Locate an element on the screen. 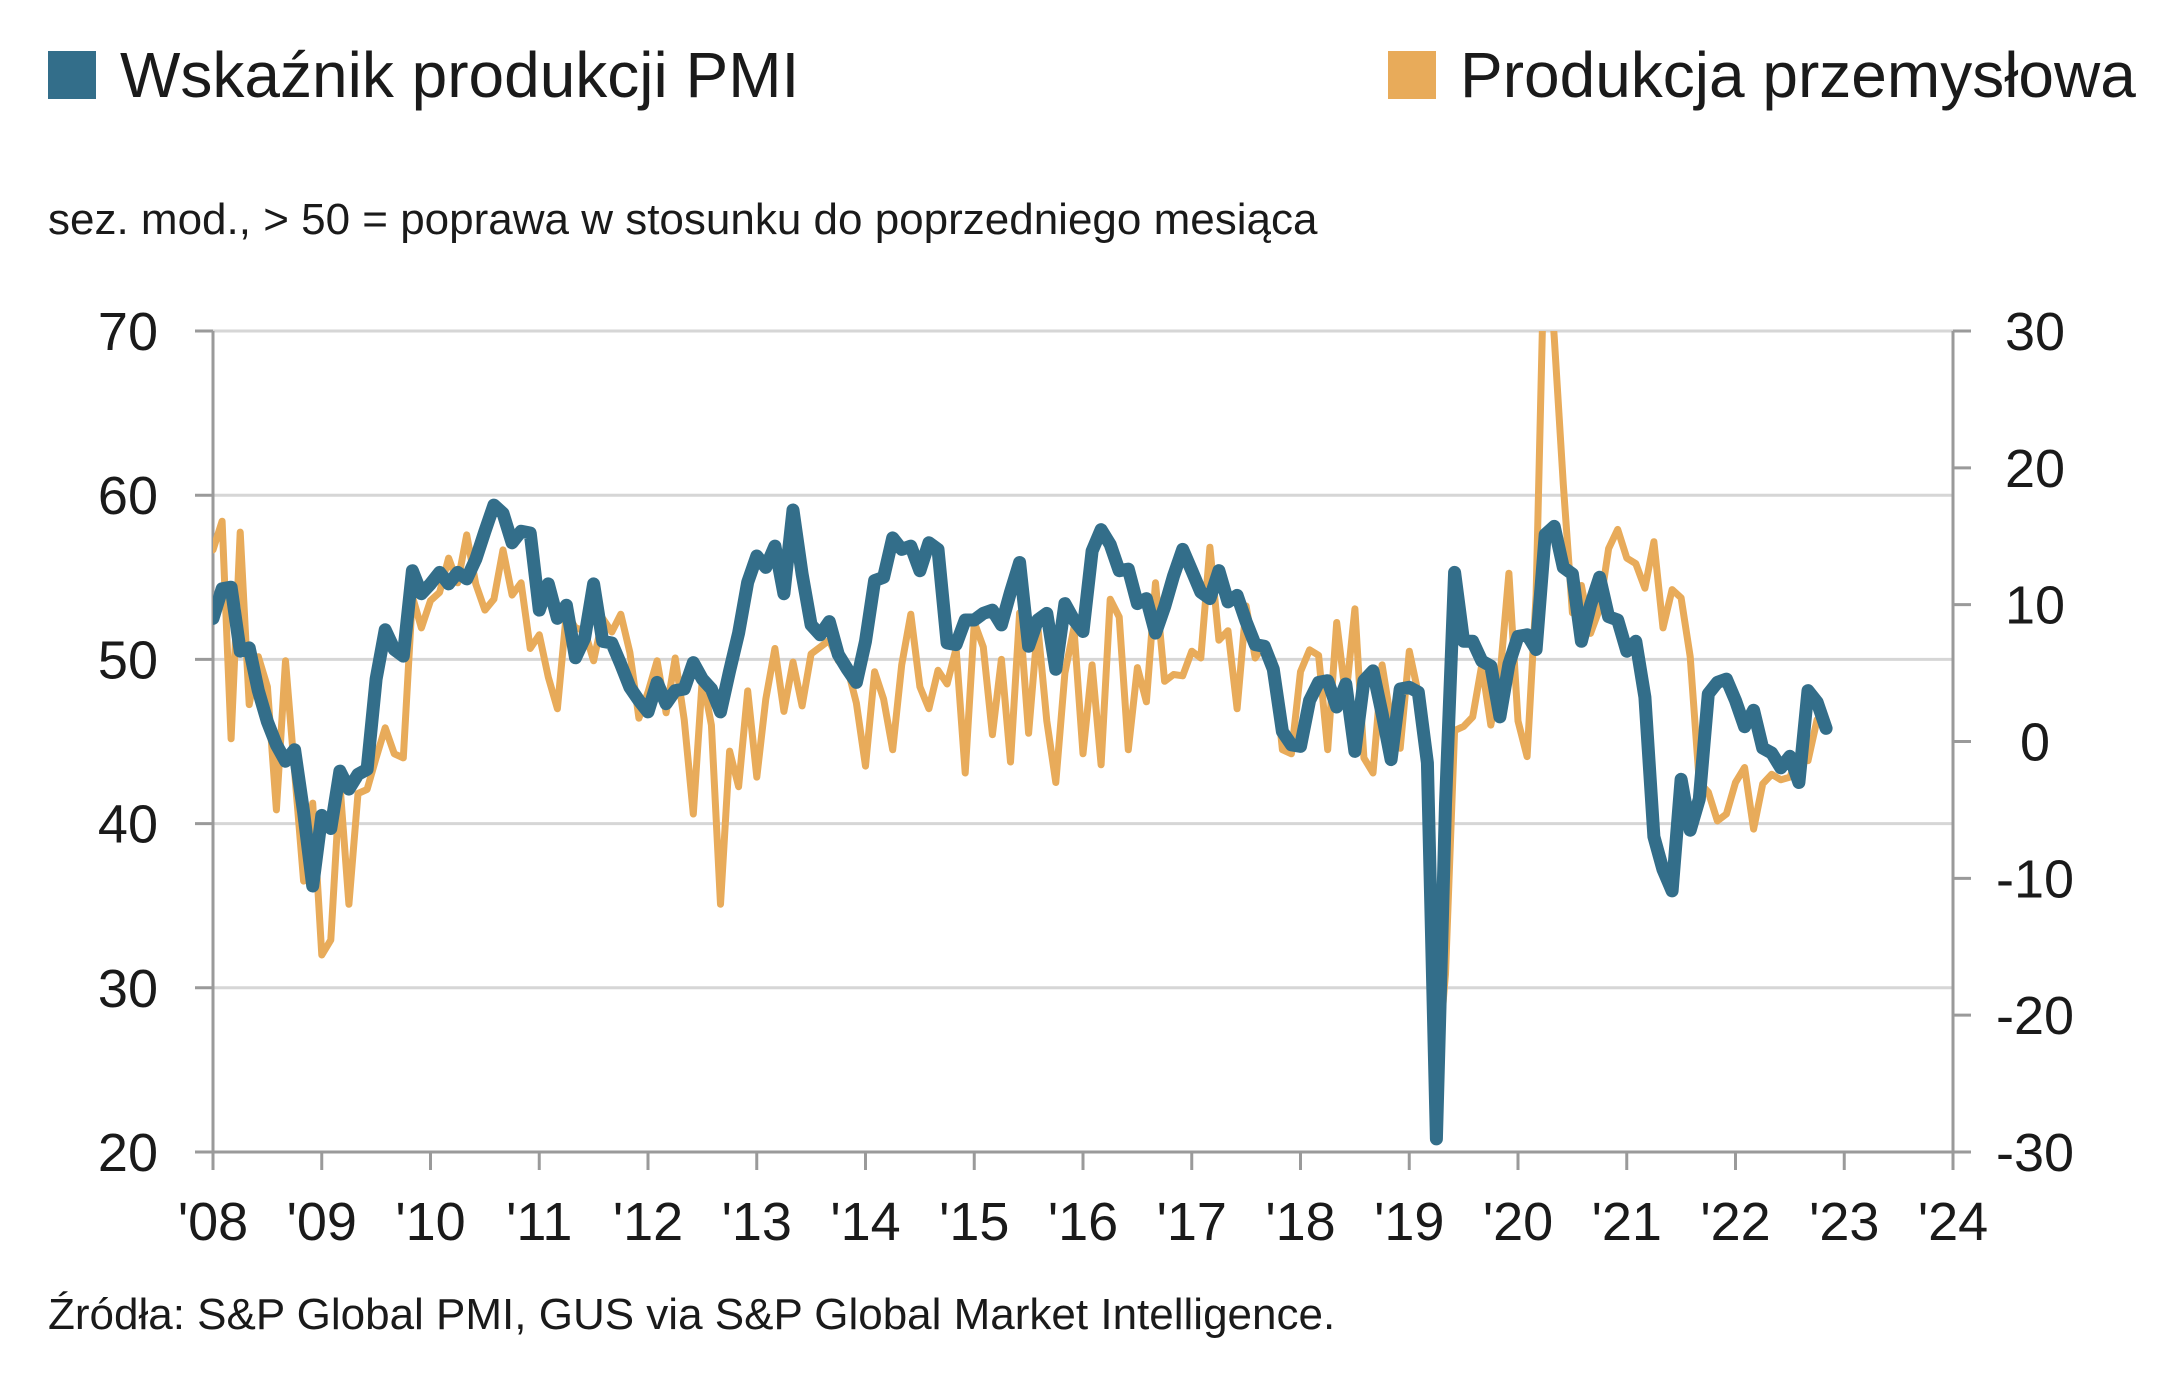 This screenshot has width=2170, height=1398. x-tick-label: '10 is located at coordinates (430, 1222).